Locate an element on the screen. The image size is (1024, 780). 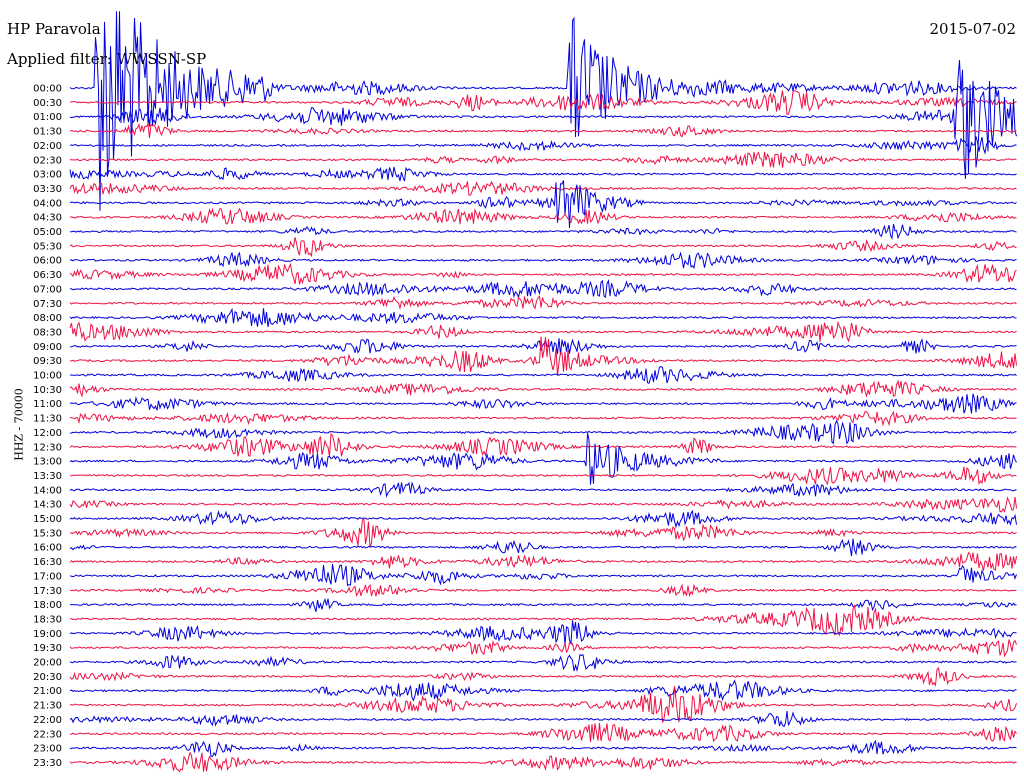
time-tick-label: 03:30 is located at coordinates (47, 189).